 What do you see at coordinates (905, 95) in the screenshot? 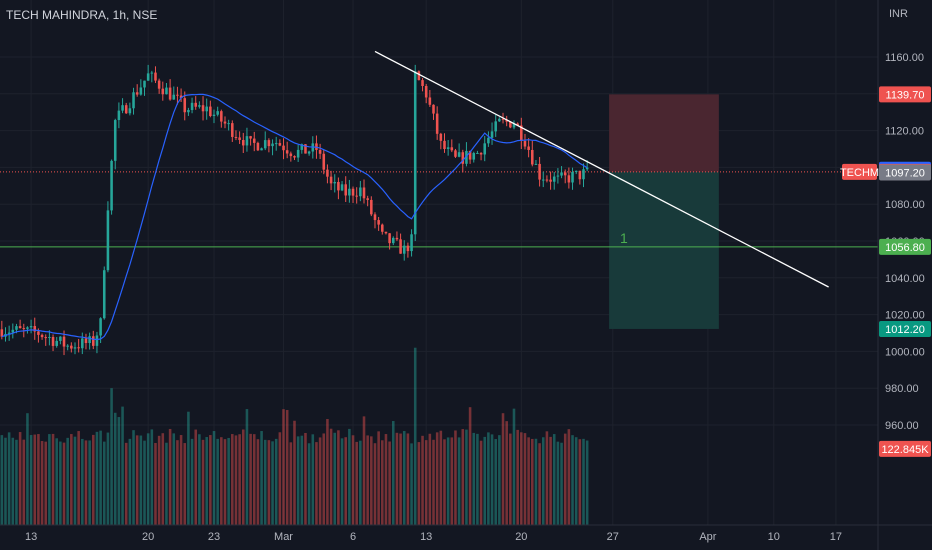
I see `stop-loss-label: 1139.70` at bounding box center [905, 95].